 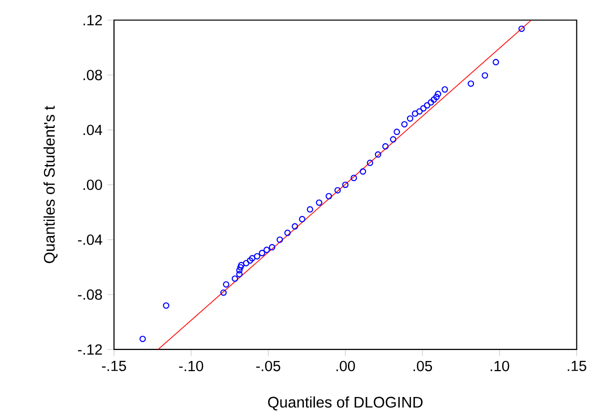 I want to click on x-tick-label: .10, so click(x=500, y=366).